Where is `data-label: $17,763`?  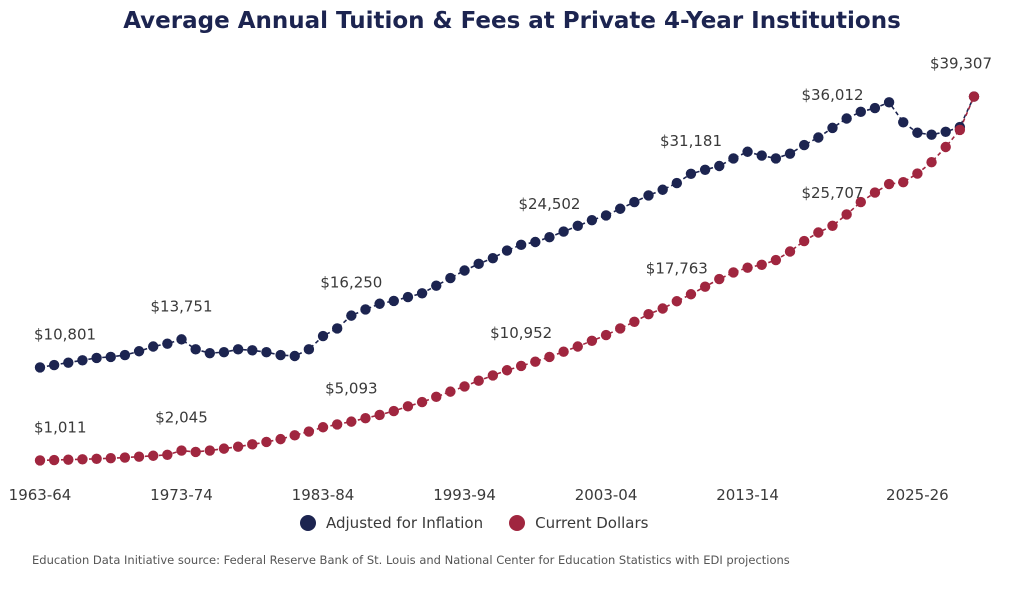 data-label: $17,763 is located at coordinates (677, 268).